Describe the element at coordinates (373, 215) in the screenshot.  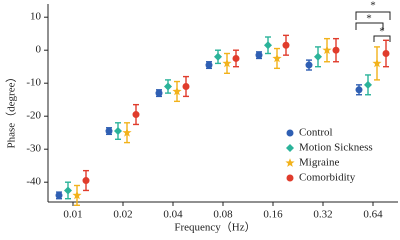
I see `x-tick-label: 0.64` at that location.